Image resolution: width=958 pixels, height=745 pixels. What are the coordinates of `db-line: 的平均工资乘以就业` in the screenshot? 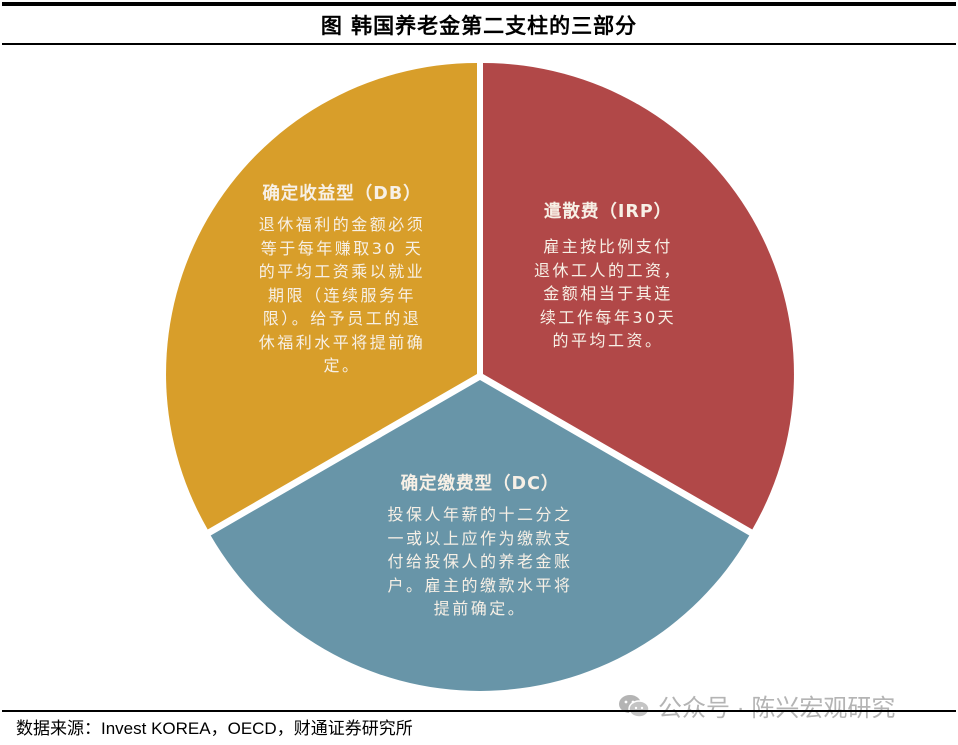 It's located at (342, 271).